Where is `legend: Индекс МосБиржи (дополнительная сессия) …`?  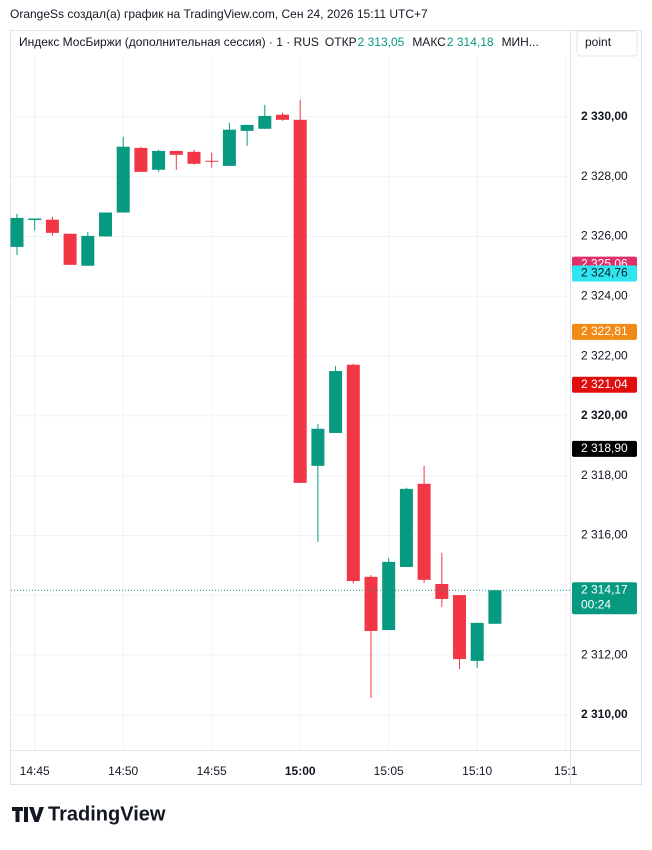
legend: Индекс МосБиржи (дополнительная сессия) … is located at coordinates (279, 42).